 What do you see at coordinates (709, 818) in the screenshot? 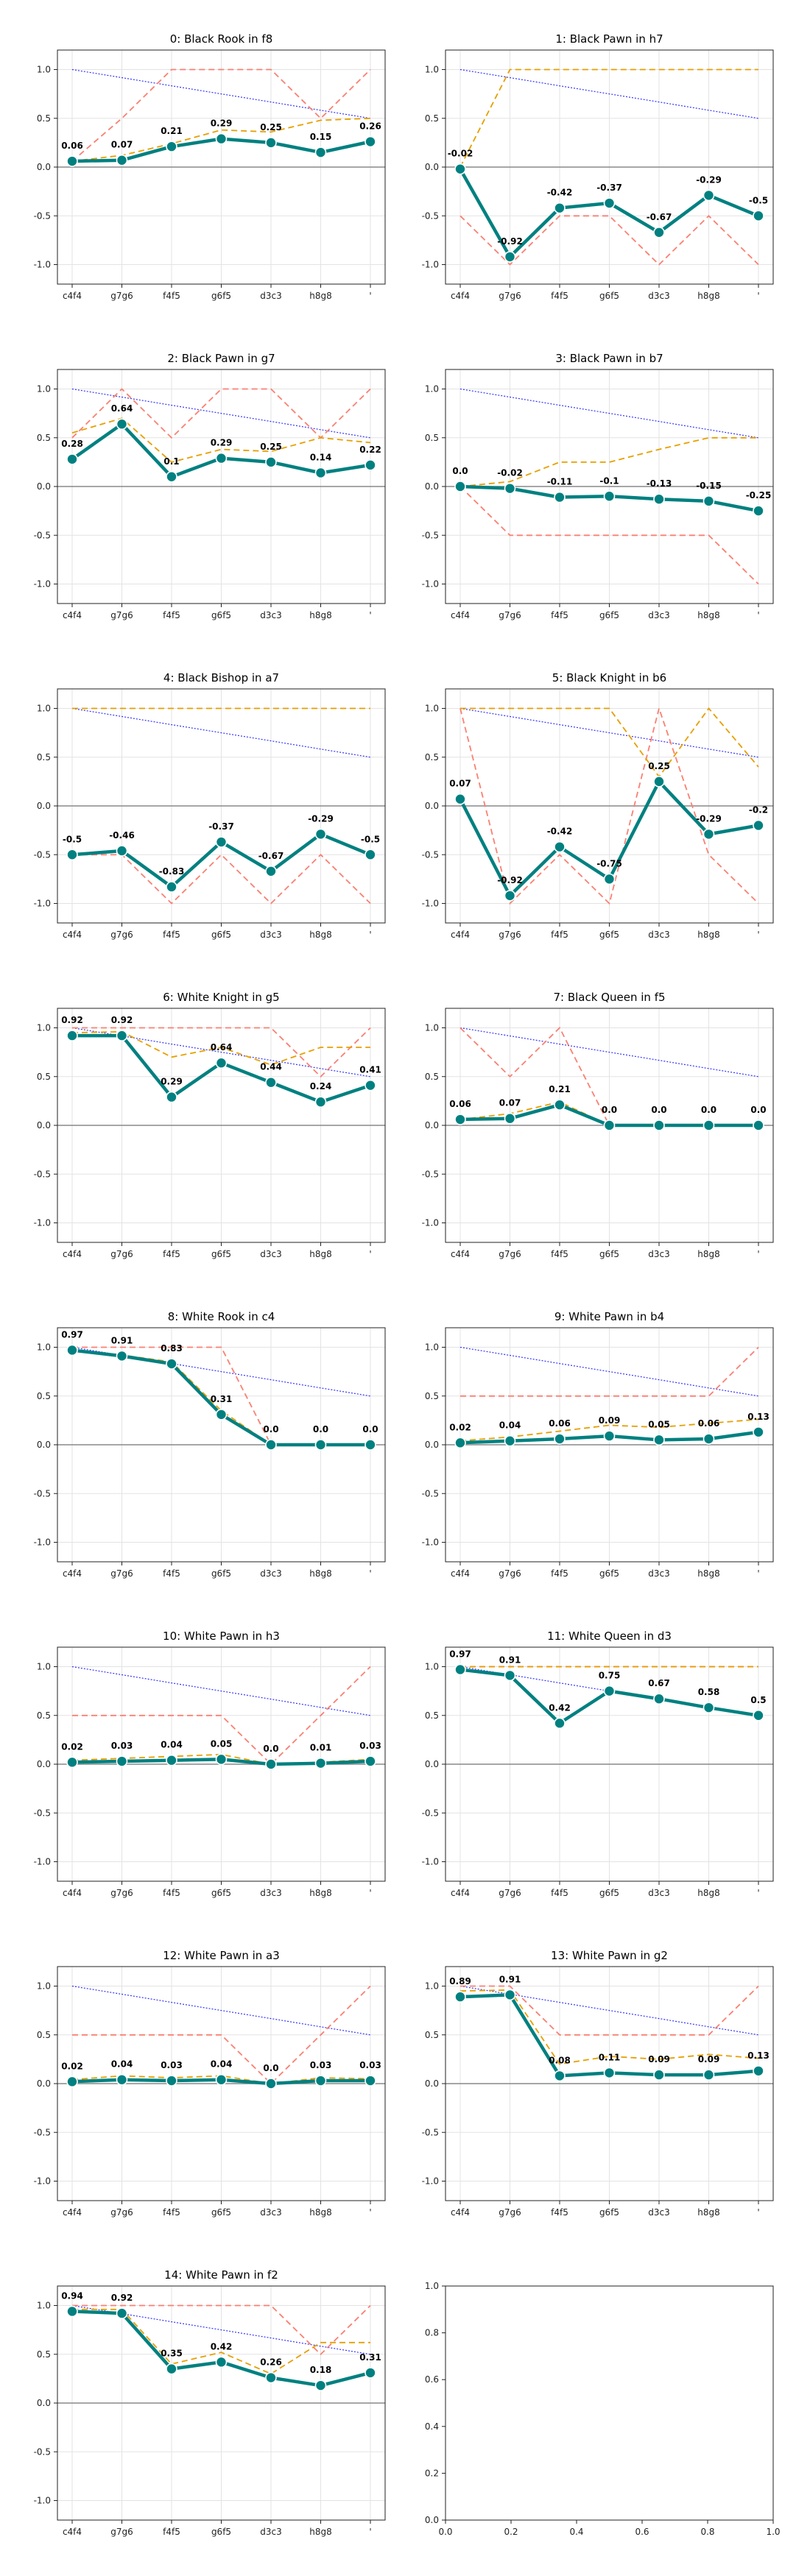
I see `data-label: -0.29` at bounding box center [709, 818].